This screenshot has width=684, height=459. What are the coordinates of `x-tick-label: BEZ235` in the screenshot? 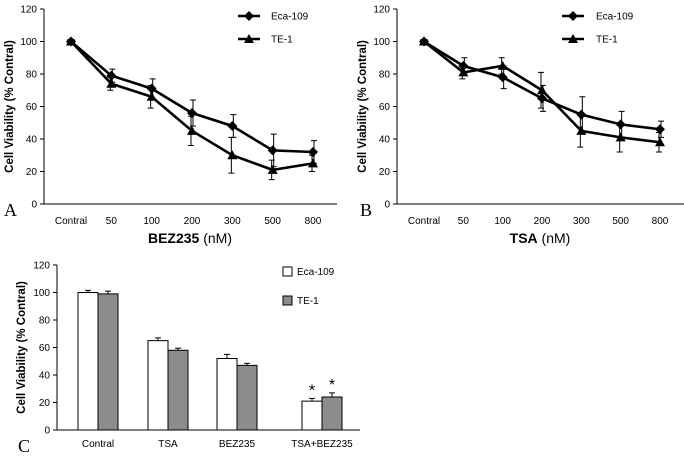 It's located at (237, 444).